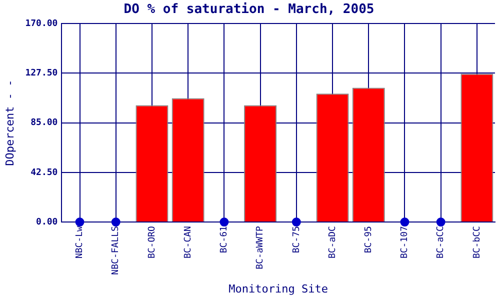 The image size is (500, 300). I want to click on x-tick-label: BC-ORO, so click(152, 242).